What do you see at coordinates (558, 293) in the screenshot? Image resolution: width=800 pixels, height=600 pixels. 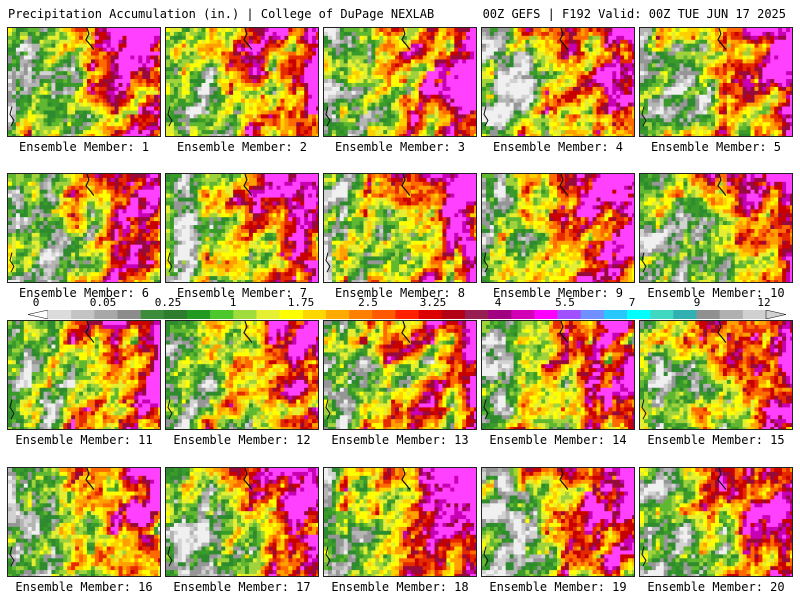 I see `ensemble-member-label: Ensemble Member: 9` at bounding box center [558, 293].